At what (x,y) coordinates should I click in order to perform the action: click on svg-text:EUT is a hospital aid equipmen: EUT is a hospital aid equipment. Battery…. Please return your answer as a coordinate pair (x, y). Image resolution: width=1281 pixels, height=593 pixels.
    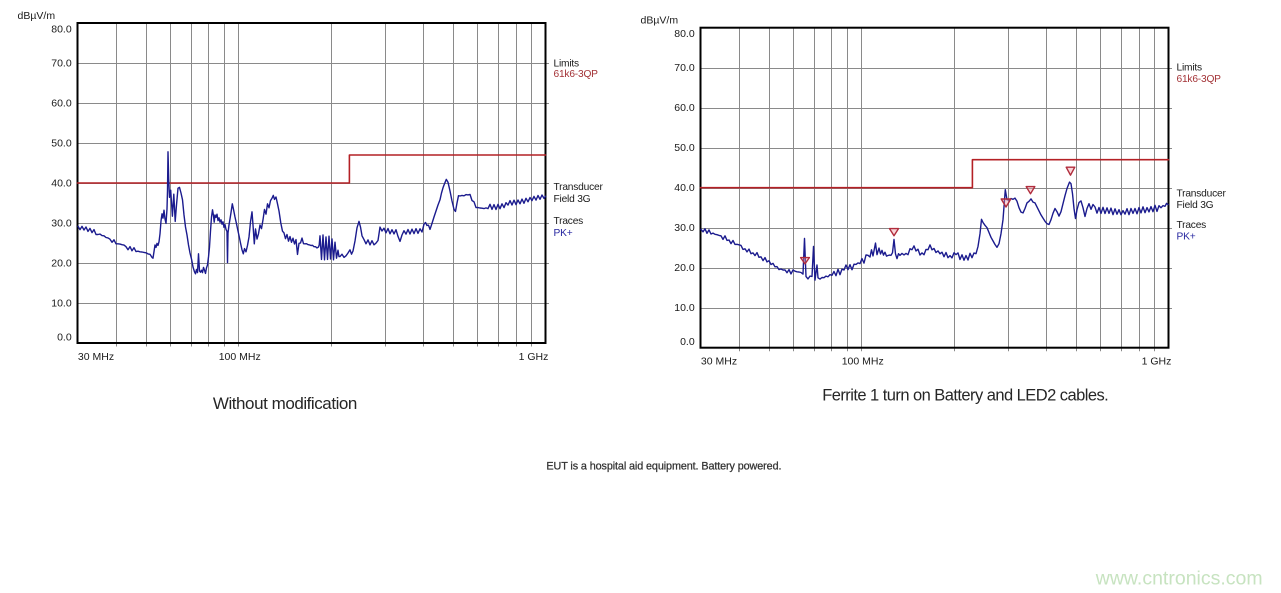
    Looking at the image, I should click on (663, 467).